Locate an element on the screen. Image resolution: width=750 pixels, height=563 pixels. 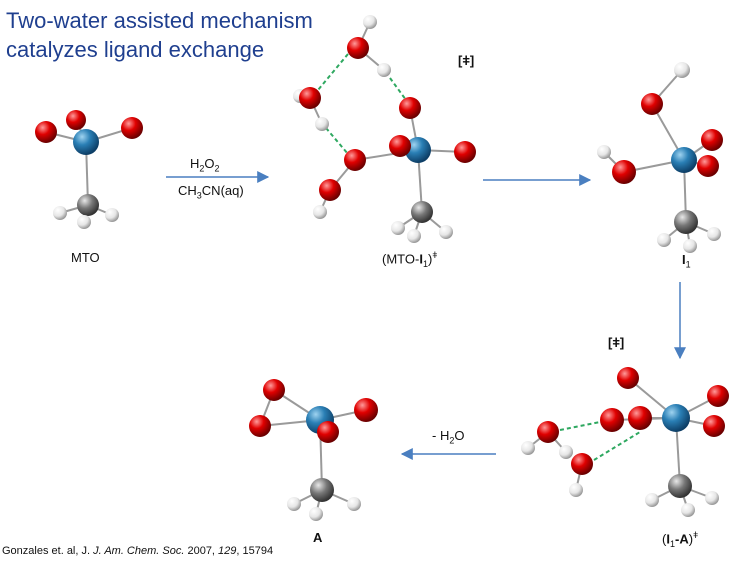
arrow4-water-loss: - H2O is located at coordinates (448, 437).